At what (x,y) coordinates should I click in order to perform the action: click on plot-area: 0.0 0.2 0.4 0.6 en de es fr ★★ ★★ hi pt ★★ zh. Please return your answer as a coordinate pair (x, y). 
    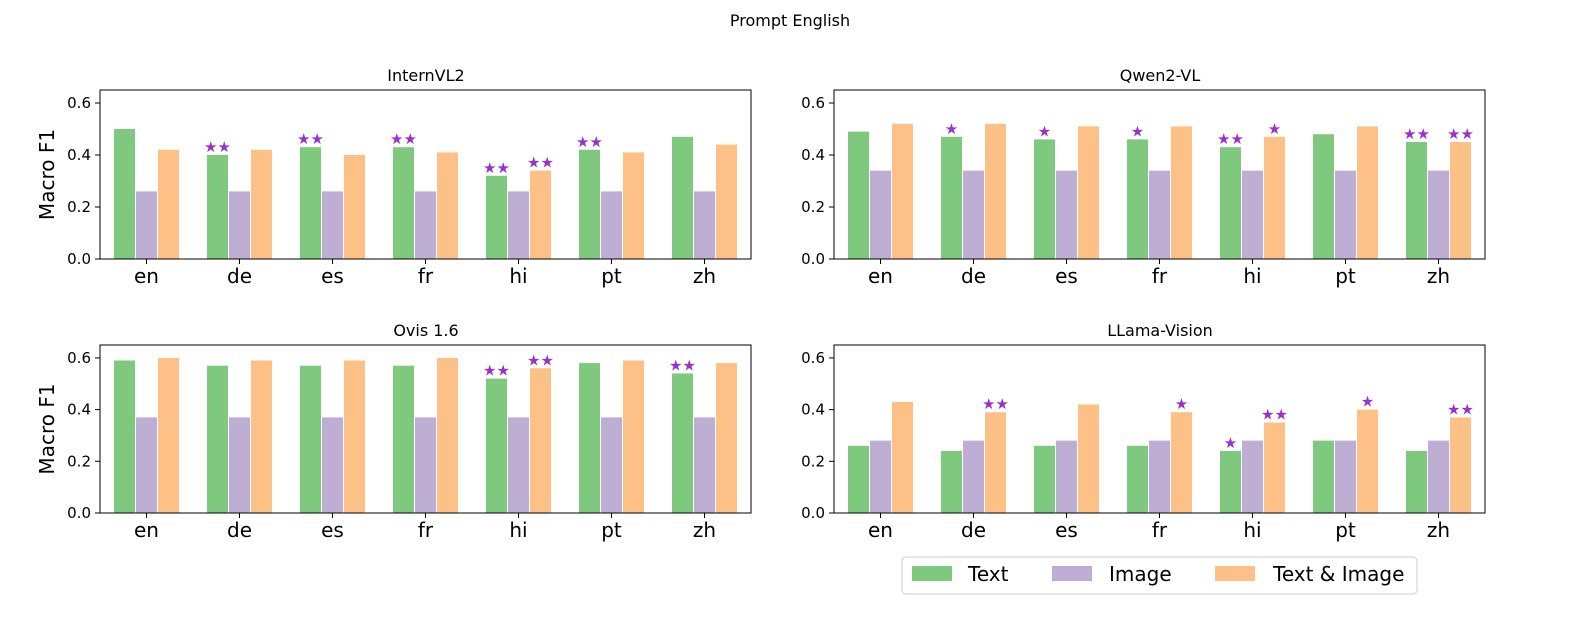
    Looking at the image, I should click on (409, 443).